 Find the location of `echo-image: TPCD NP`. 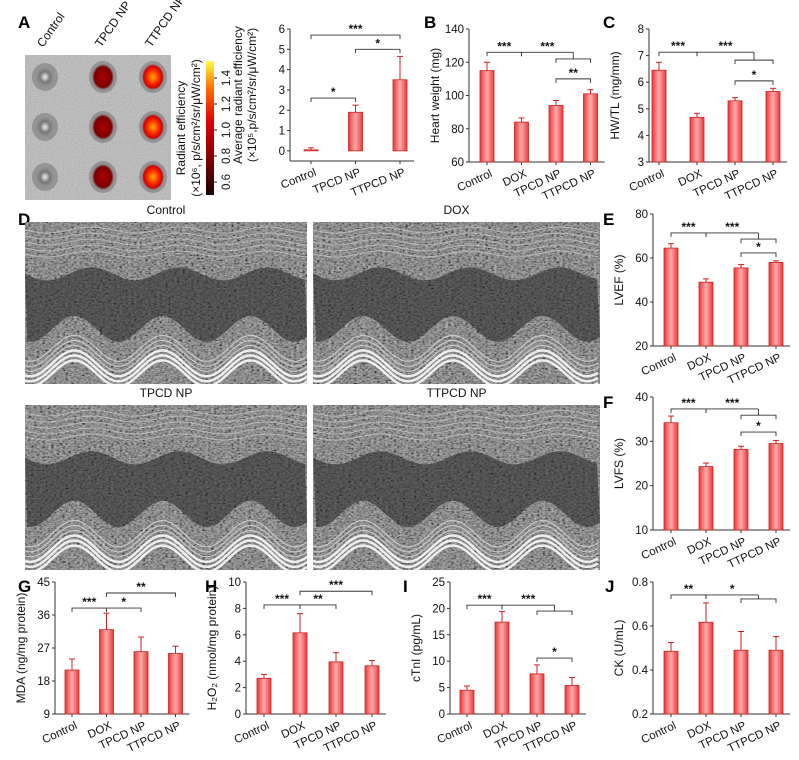

echo-image: TPCD NP is located at coordinates (166, 478).